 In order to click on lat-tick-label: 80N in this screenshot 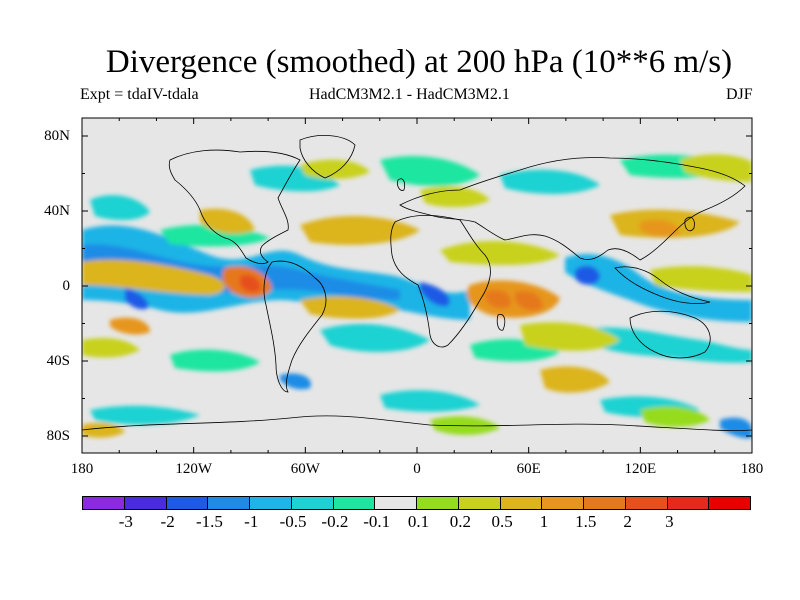, I will do `click(57, 136)`.